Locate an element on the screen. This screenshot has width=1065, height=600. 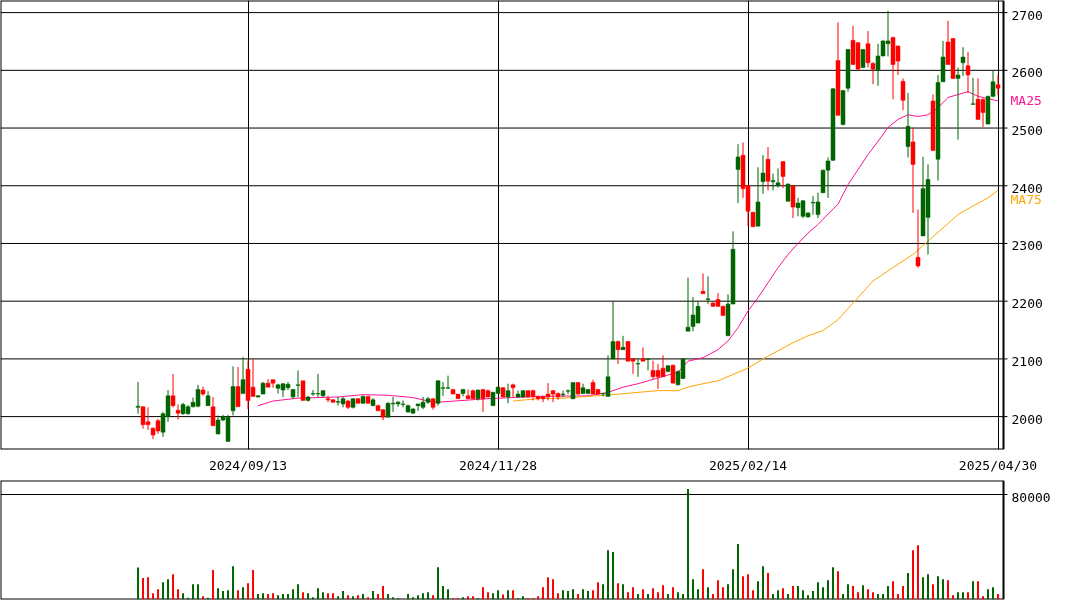
x-tick-label: 2024/11/28 is located at coordinates (498, 465).